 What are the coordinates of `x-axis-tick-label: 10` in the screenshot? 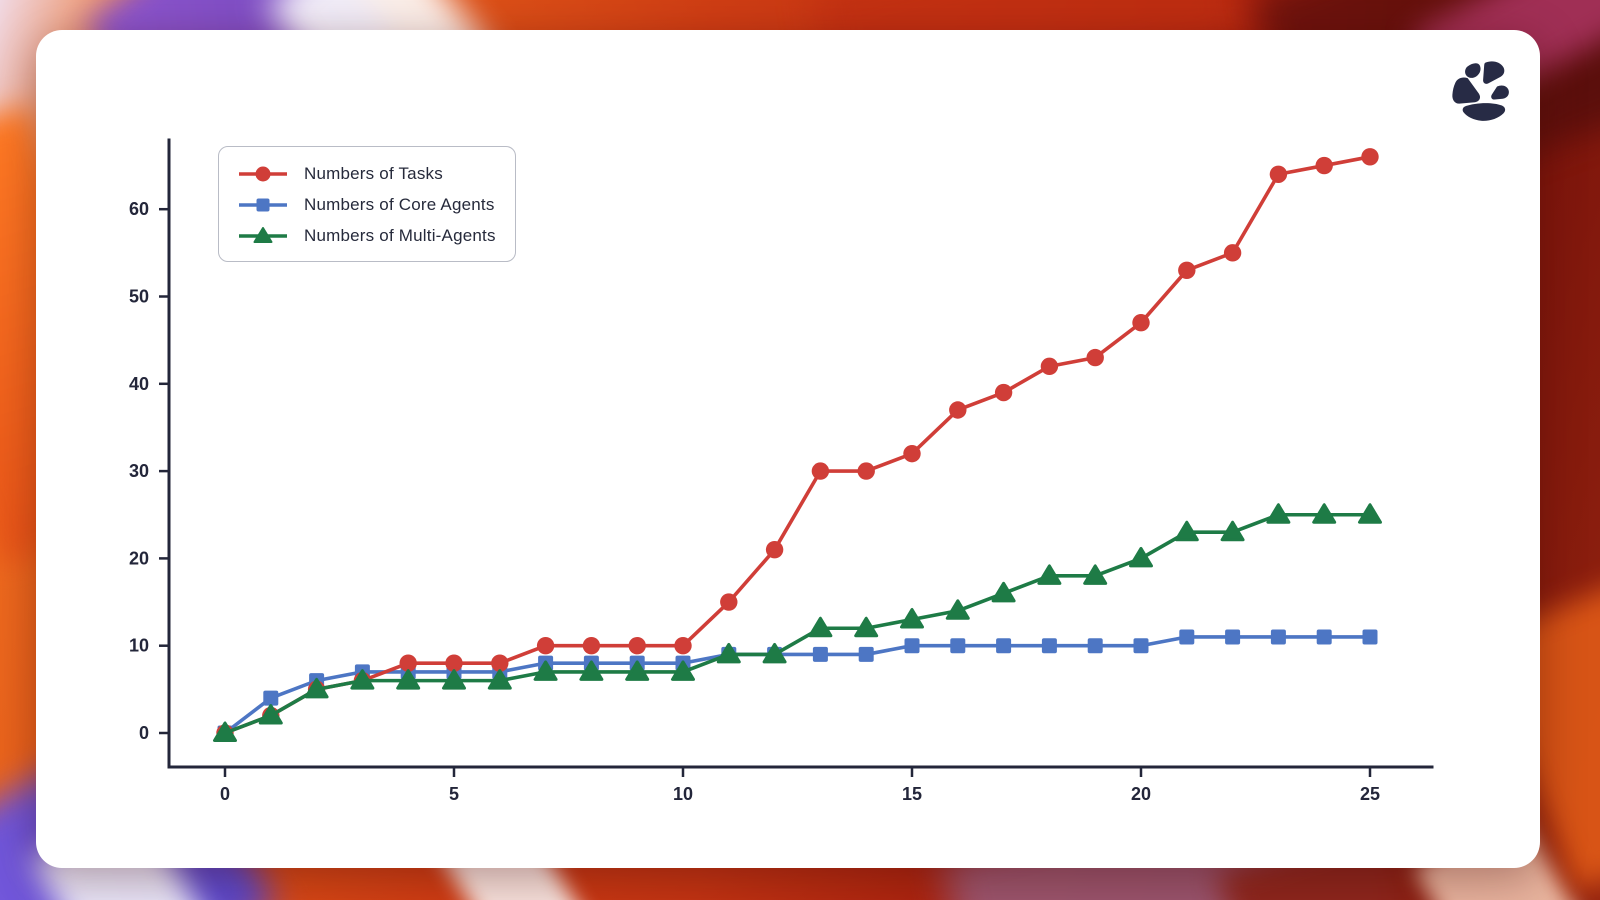 It's located at (683, 794).